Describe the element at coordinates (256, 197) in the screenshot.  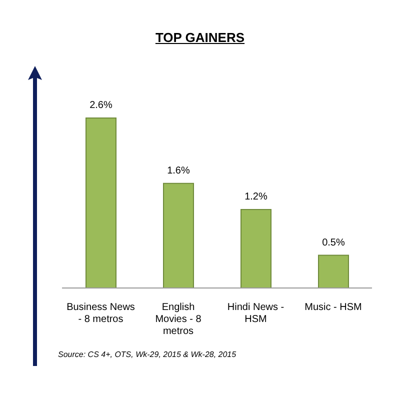
I see `data-label: 1.2%` at that location.